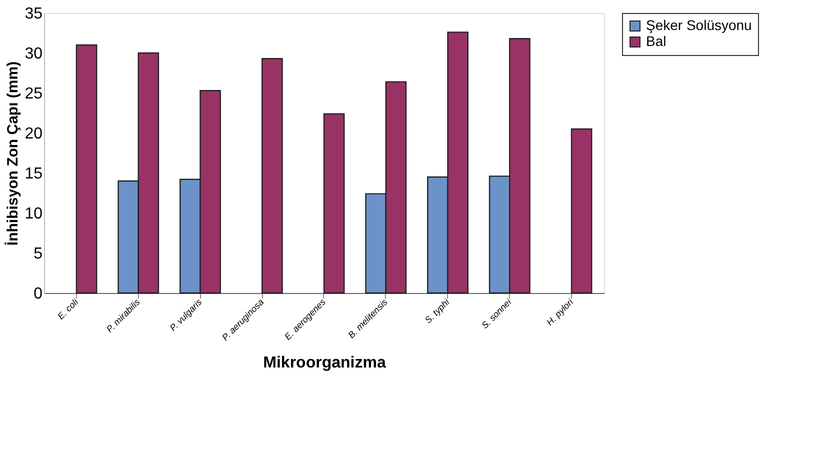 The width and height of the screenshot is (820, 450). What do you see at coordinates (656, 41) in the screenshot?
I see `legend-label: Bal` at bounding box center [656, 41].